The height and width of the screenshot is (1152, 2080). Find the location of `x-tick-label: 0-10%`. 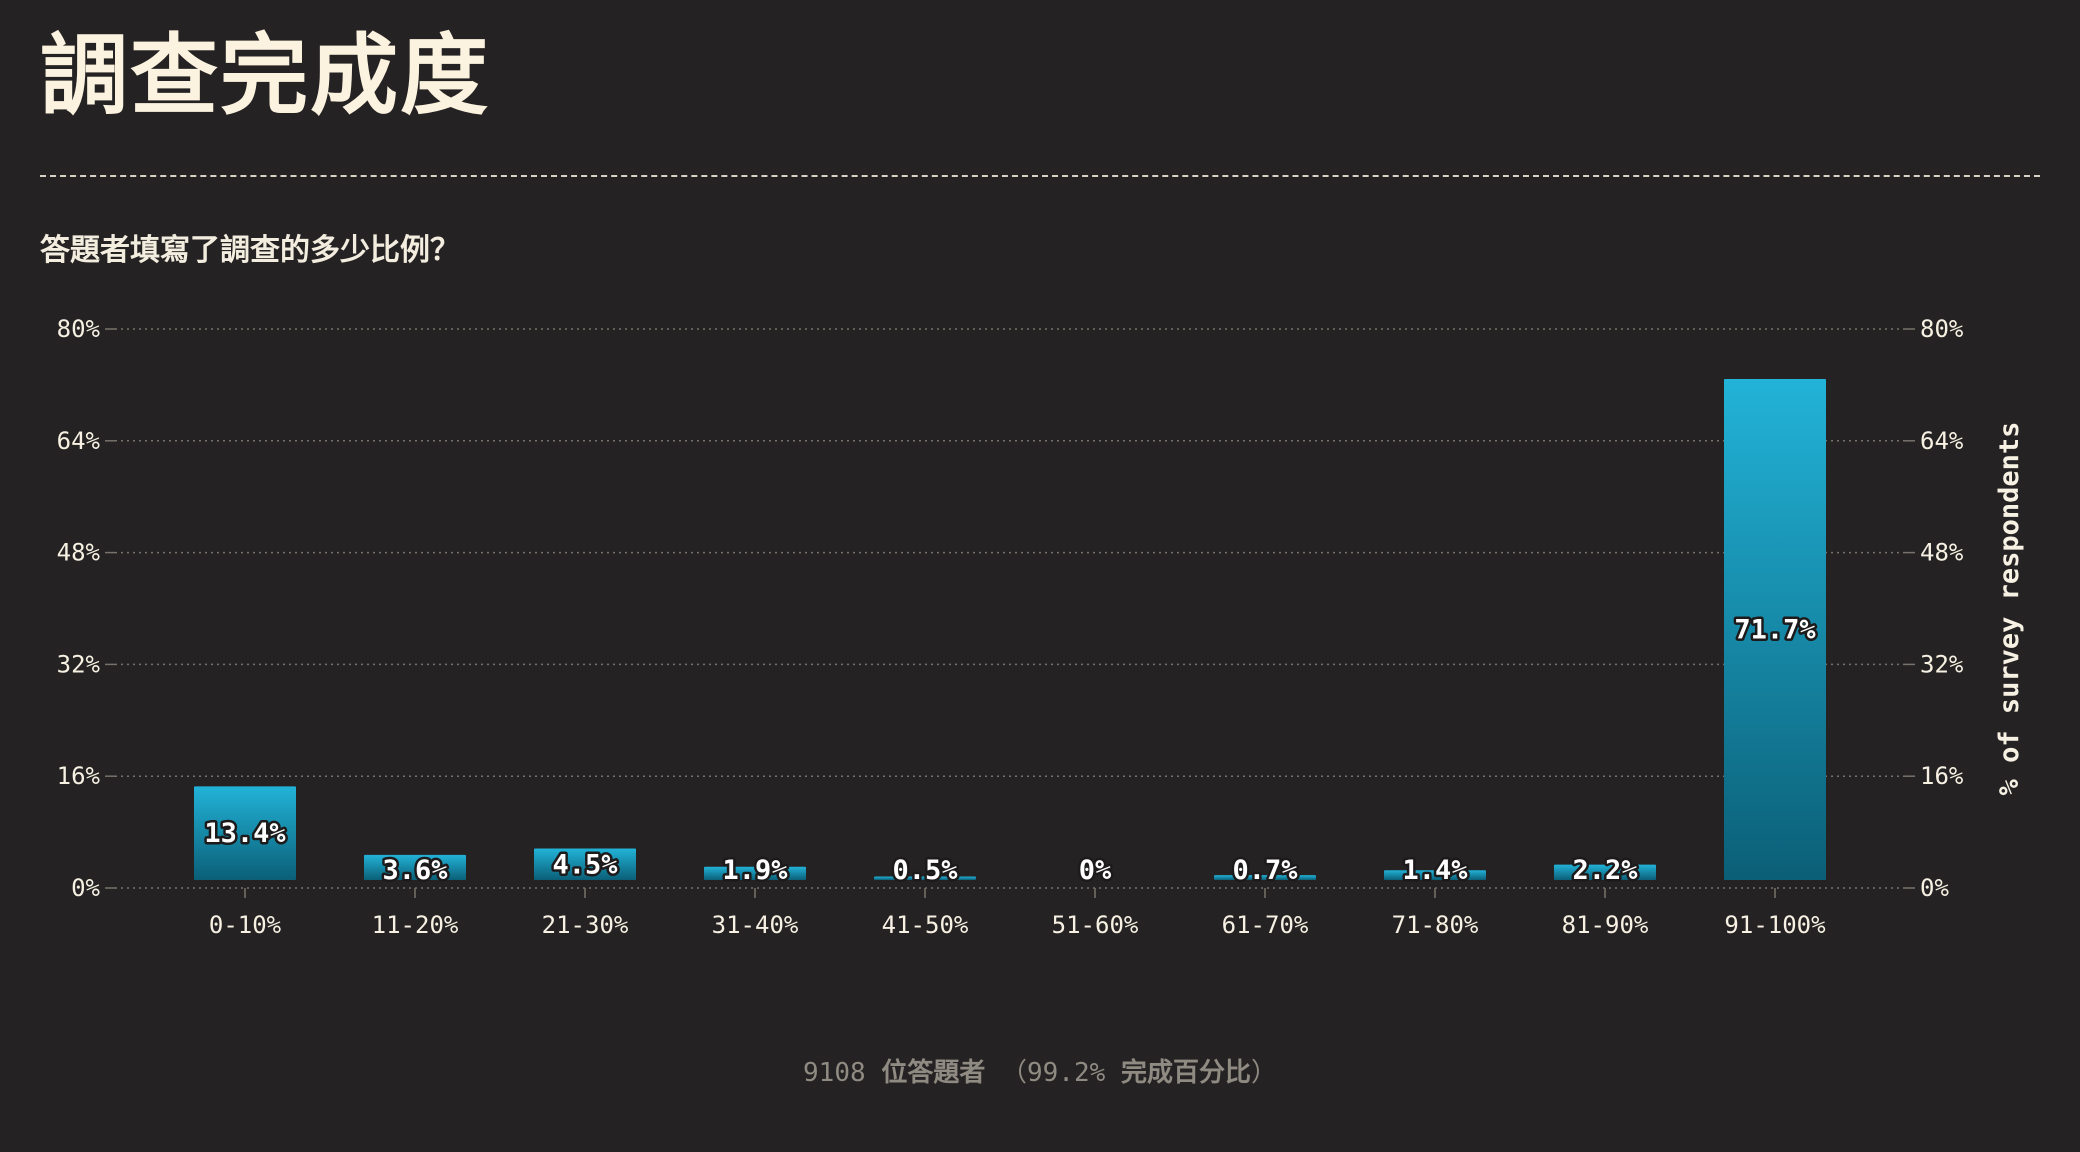

x-tick-label: 0-10% is located at coordinates (245, 925).